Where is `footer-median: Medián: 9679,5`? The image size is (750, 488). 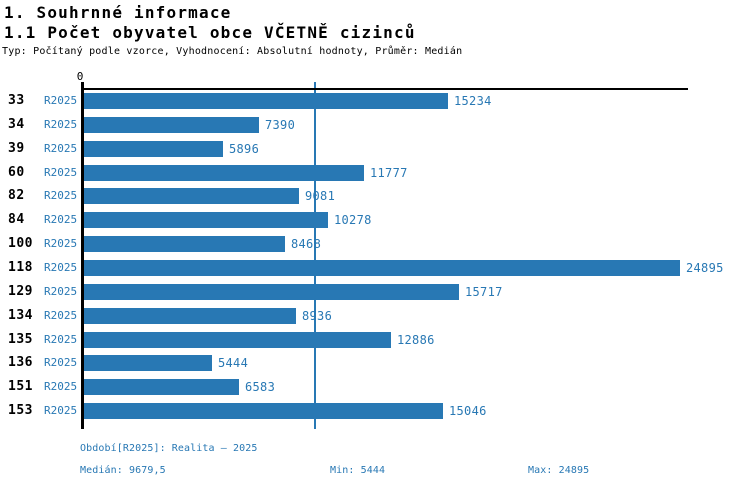
footer-median: Medián: 9679,5 is located at coordinates (123, 470).